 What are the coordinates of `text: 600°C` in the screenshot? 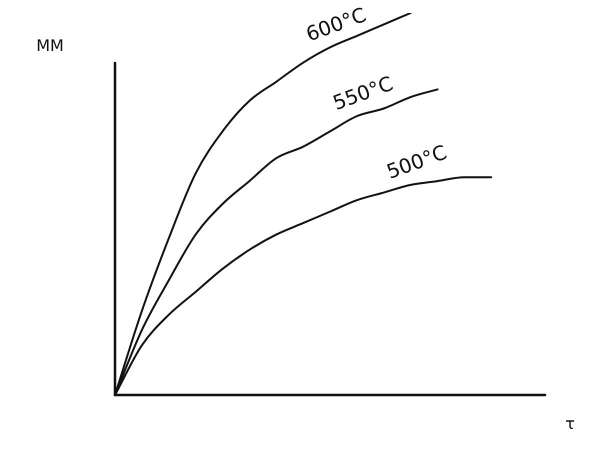 It's located at (336, 24).